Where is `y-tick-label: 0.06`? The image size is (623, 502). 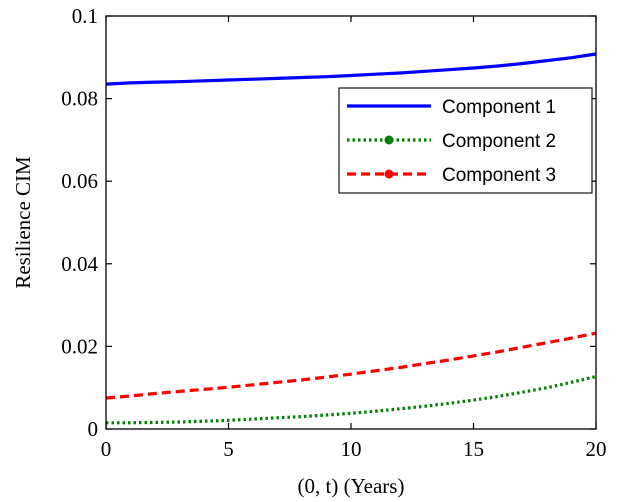
y-tick-label: 0.06 is located at coordinates (79, 181).